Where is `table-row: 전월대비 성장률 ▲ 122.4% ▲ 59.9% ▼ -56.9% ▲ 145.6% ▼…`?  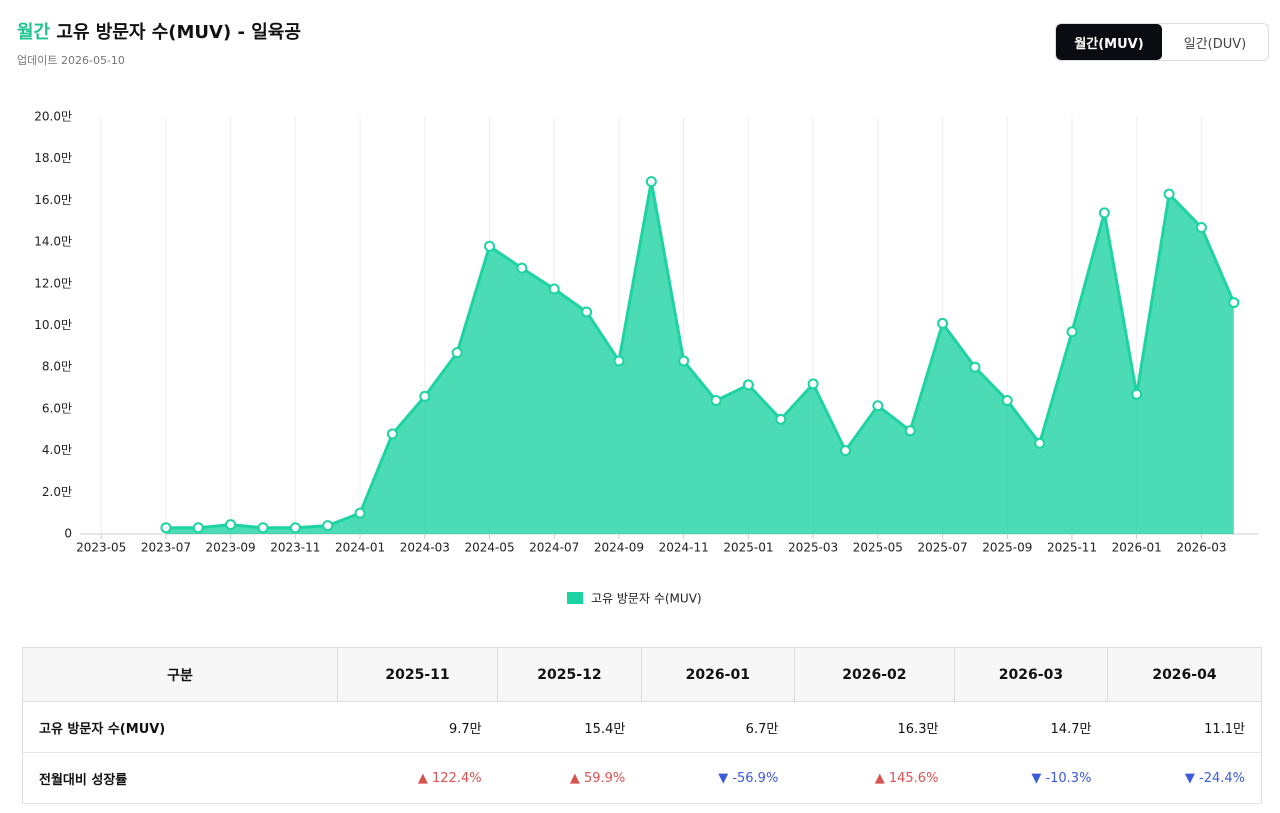 table-row: 전월대비 성장률 ▲ 122.4% ▲ 59.9% ▼ -56.9% ▲ 145.6% ▼… is located at coordinates (642, 778).